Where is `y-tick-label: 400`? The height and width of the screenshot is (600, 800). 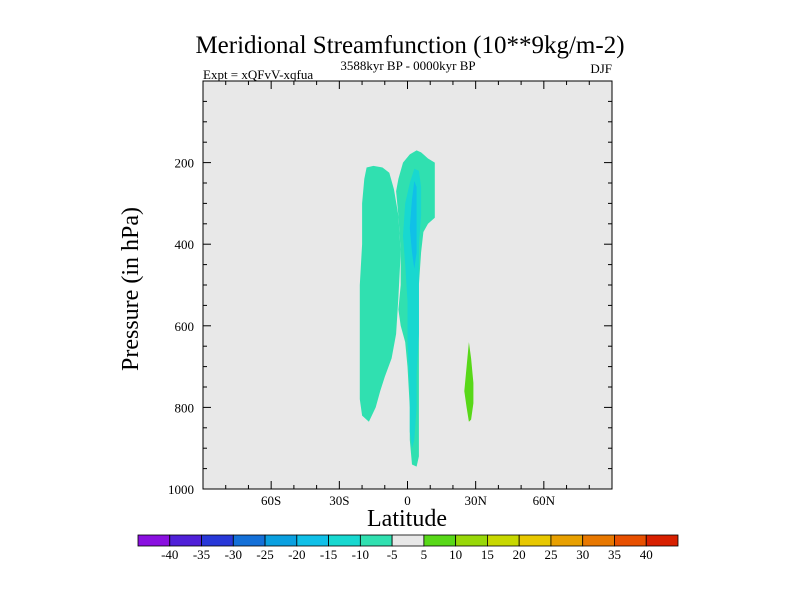
y-tick-label: 400 is located at coordinates (185, 244).